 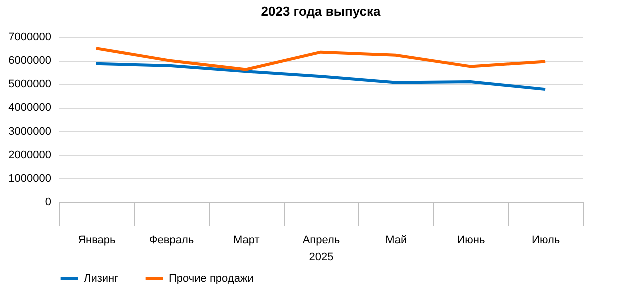 I want to click on y-tick-label: 7000000, so click(x=30, y=38).